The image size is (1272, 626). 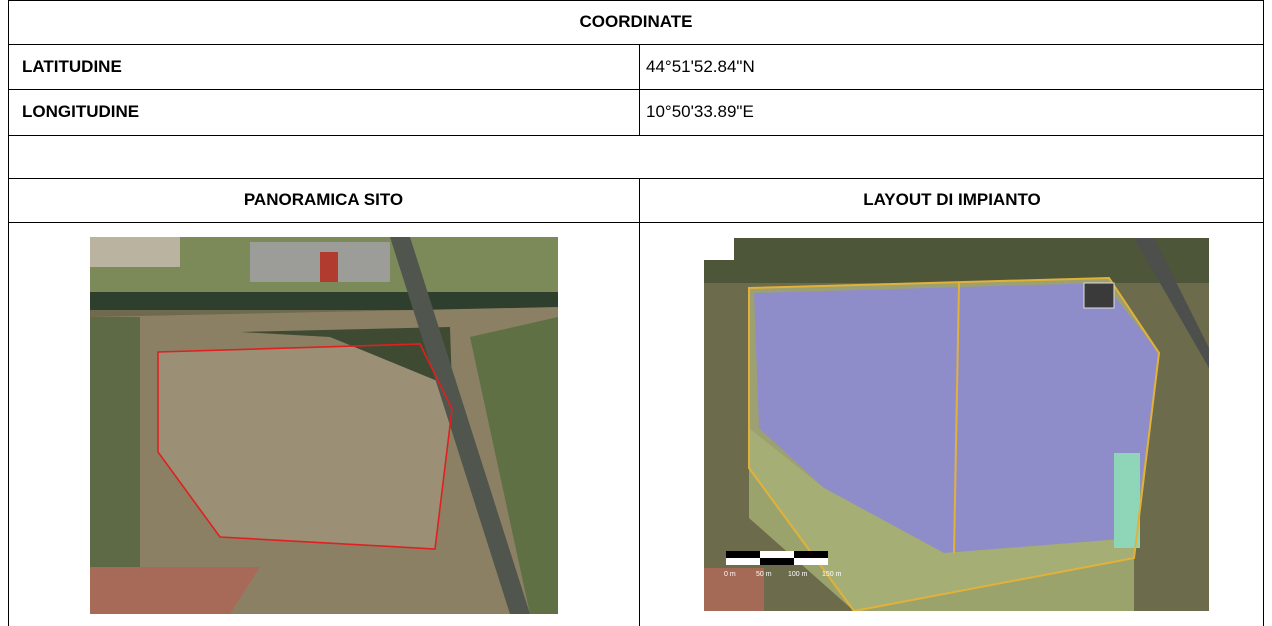 What do you see at coordinates (832, 574) in the screenshot?
I see `scale-label: 150 m` at bounding box center [832, 574].